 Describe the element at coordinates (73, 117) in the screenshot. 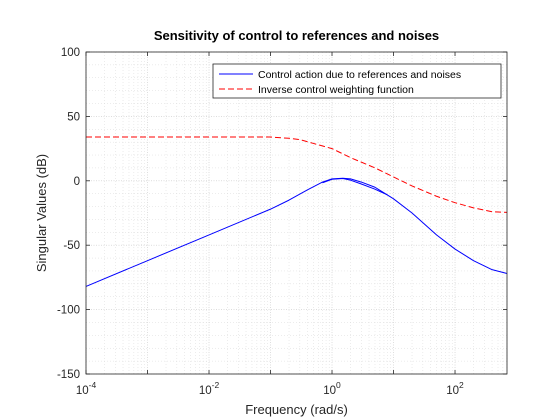

I see `y-tick-label: 50` at that location.